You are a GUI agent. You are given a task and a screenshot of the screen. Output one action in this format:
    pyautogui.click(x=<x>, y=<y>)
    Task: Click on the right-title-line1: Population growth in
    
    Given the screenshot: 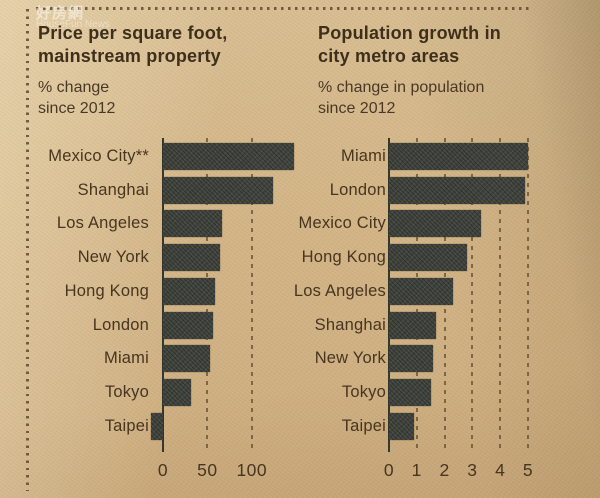 What is the action you would take?
    pyautogui.click(x=409, y=33)
    